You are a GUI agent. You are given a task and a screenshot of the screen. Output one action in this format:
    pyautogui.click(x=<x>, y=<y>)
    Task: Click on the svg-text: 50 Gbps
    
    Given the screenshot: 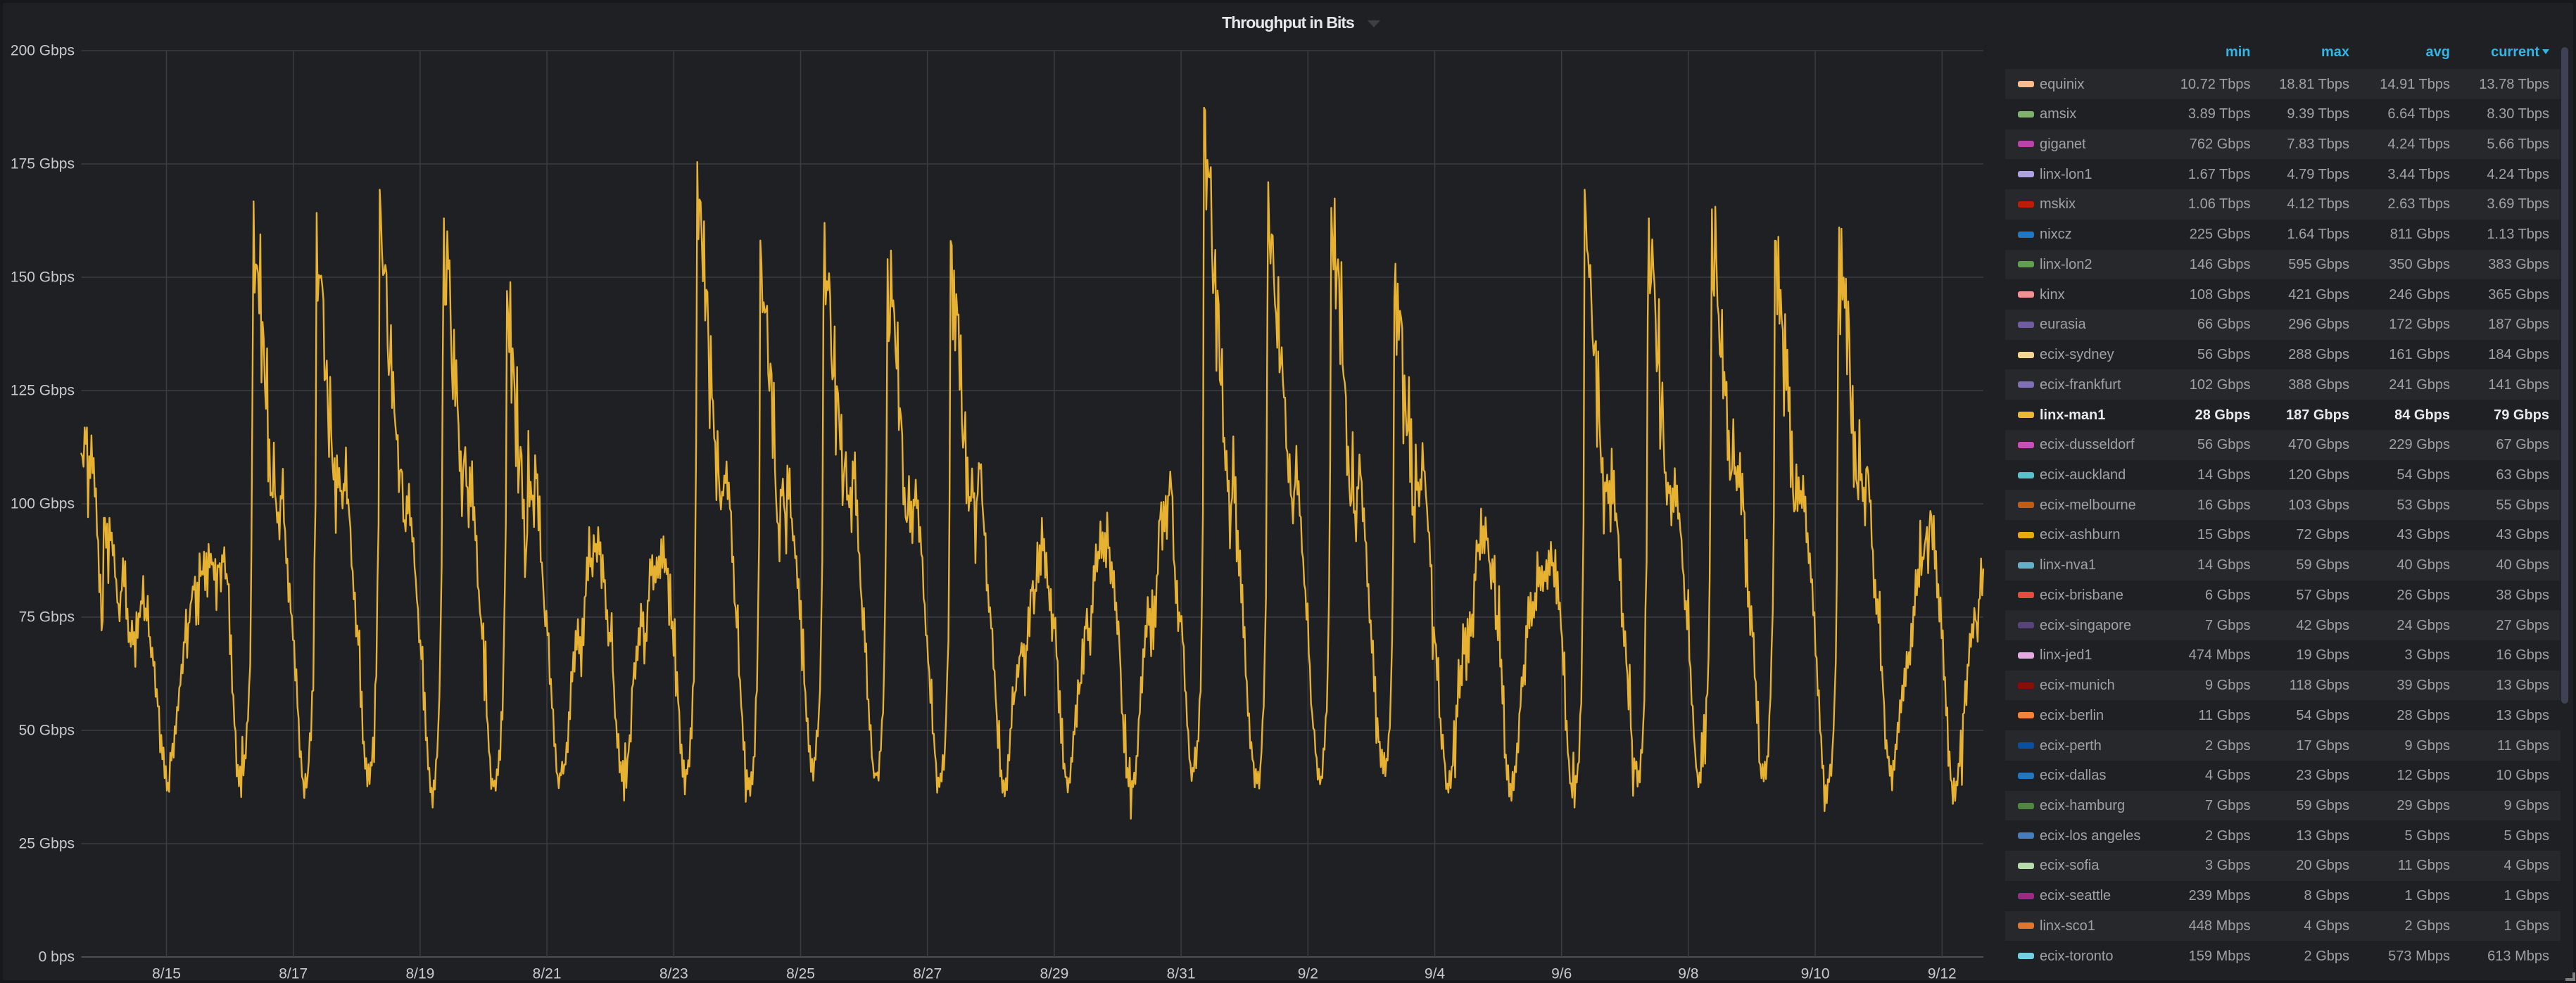 What is the action you would take?
    pyautogui.click(x=47, y=731)
    